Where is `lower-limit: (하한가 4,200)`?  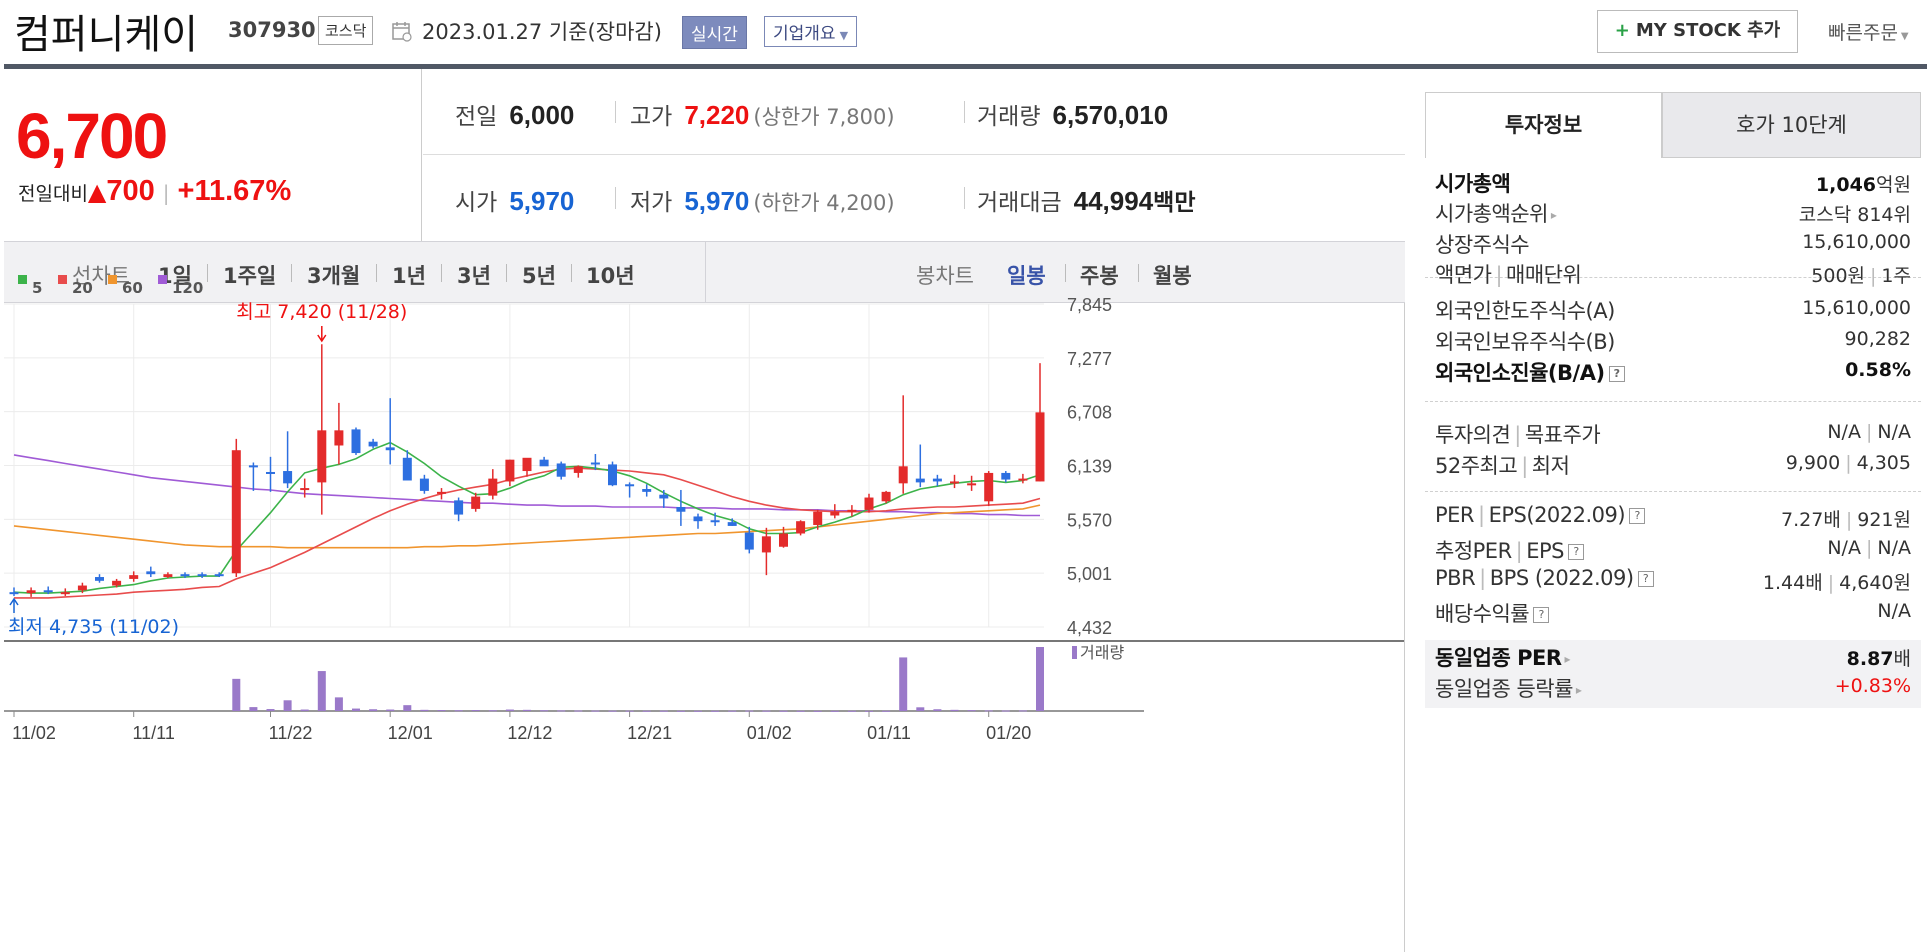
lower-limit: (하한가 4,200) is located at coordinates (824, 203).